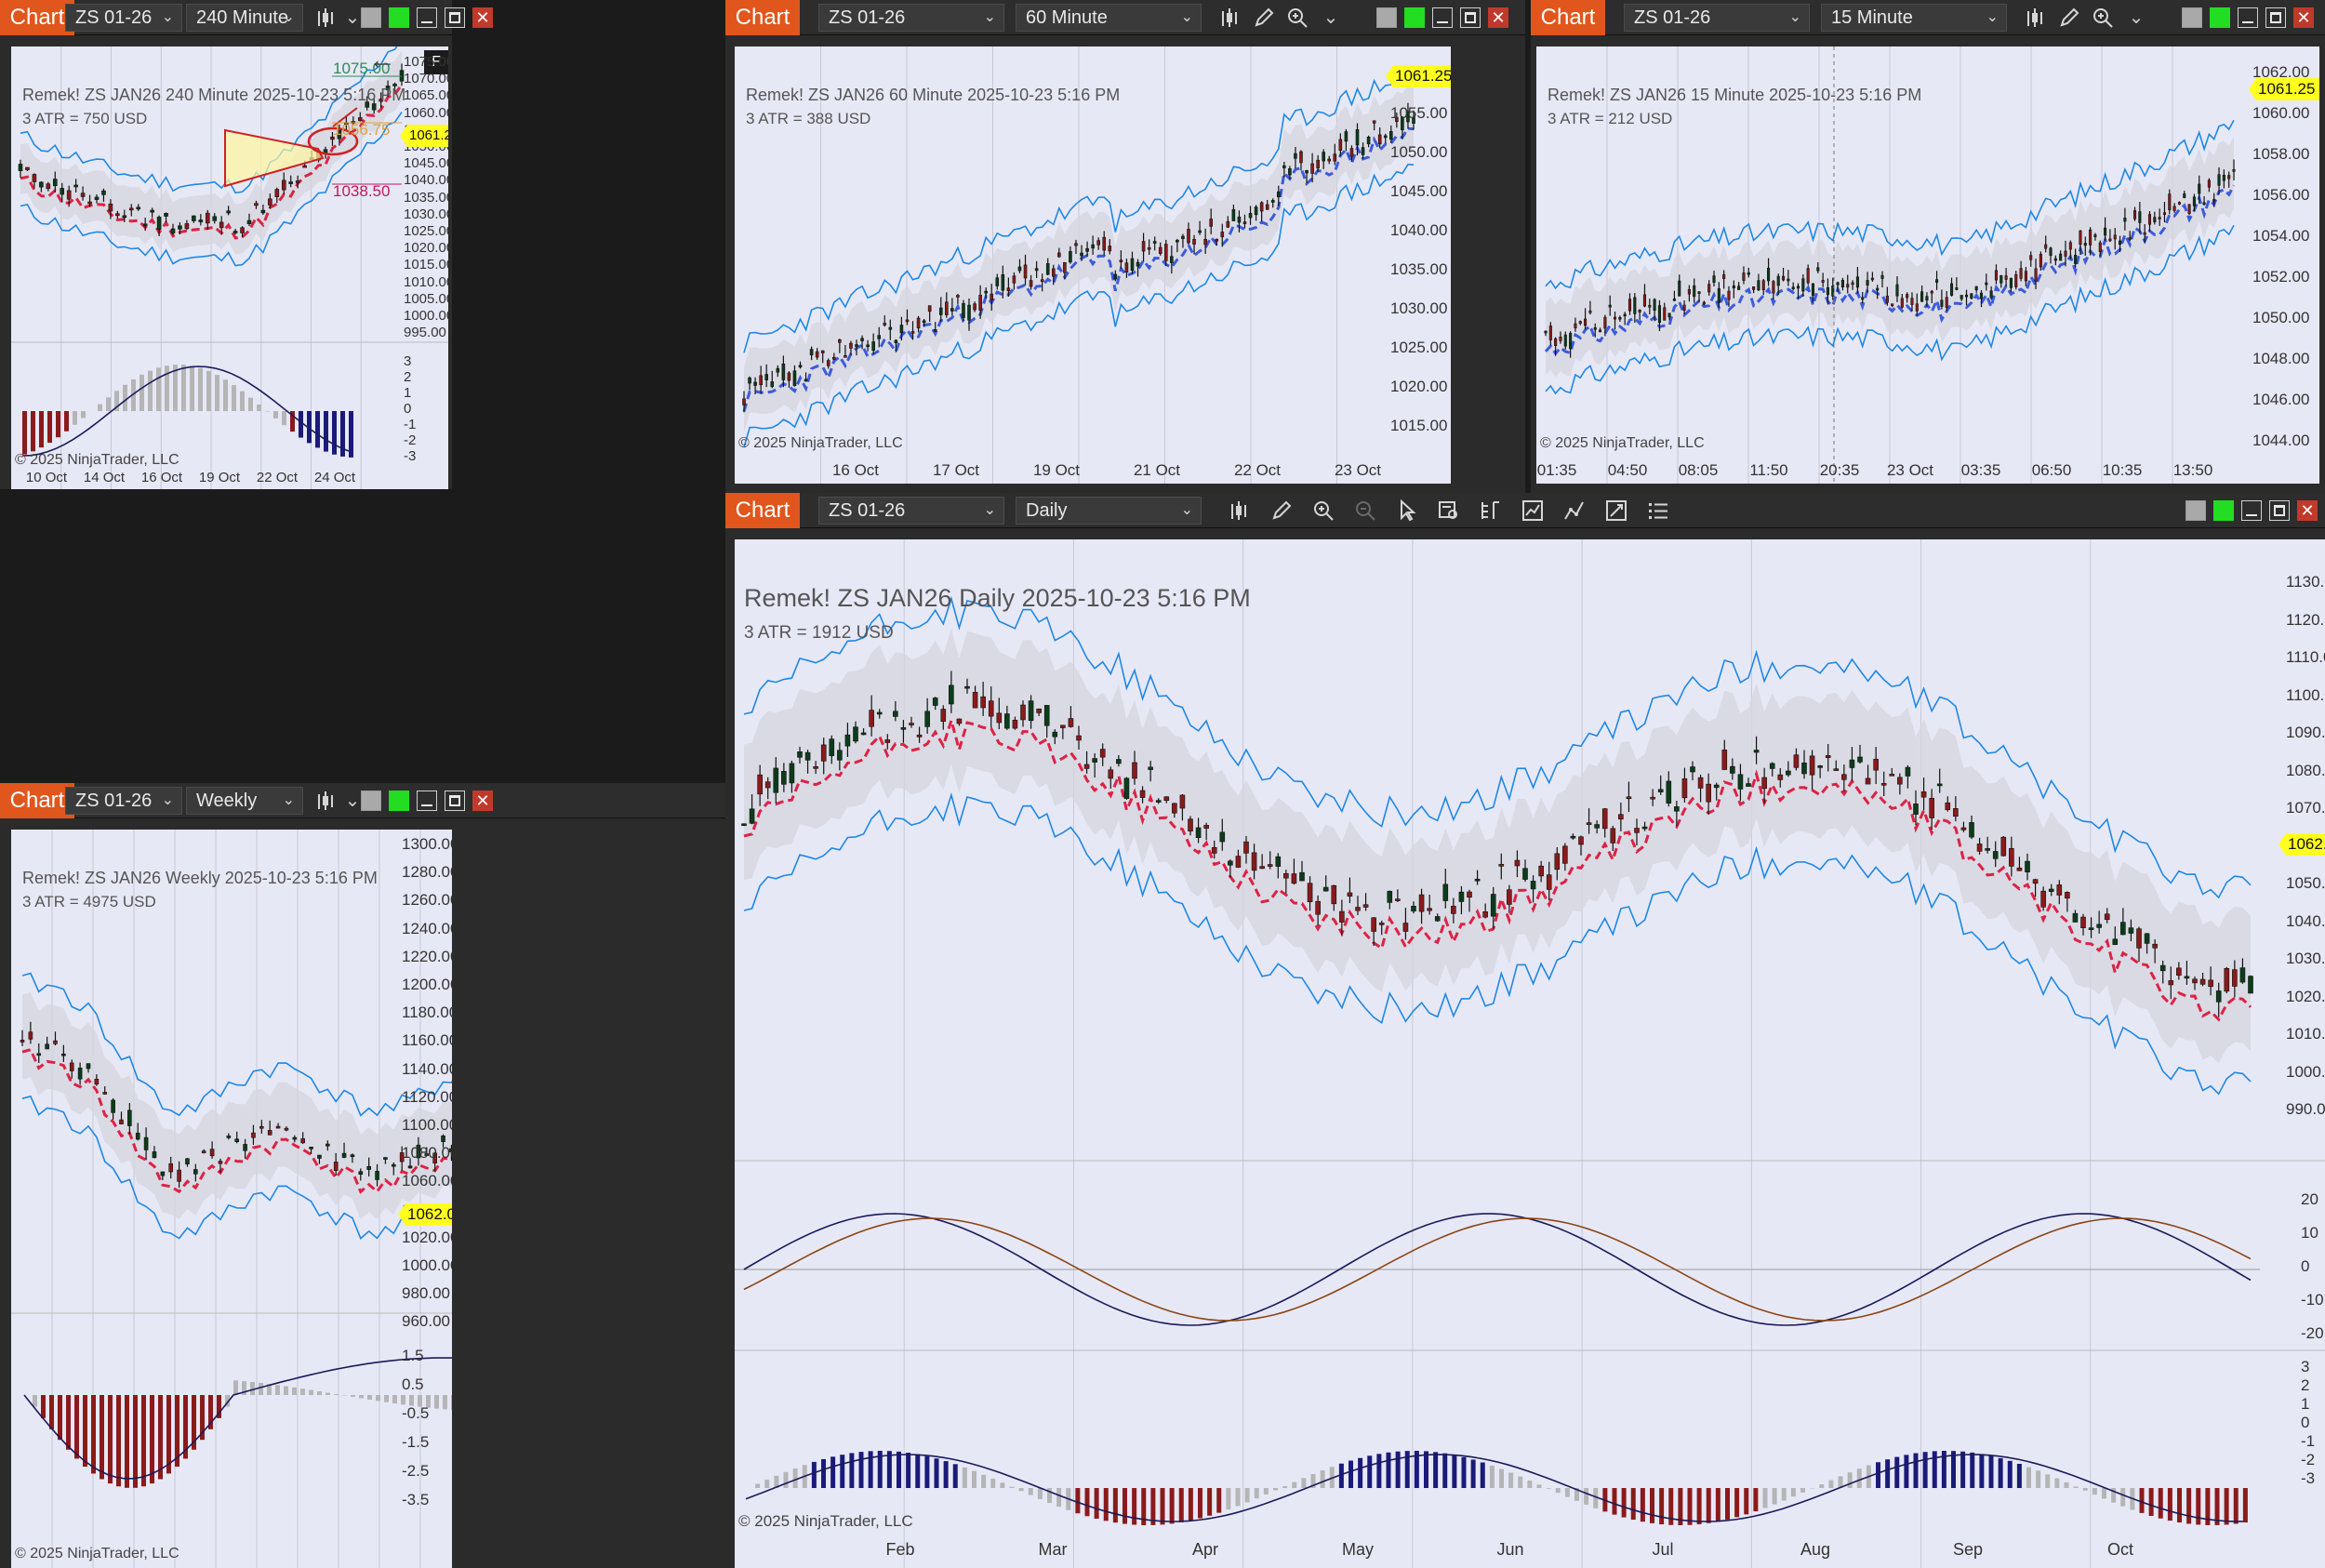  Describe the element at coordinates (185, 411) in the screenshot. I see `oscillator-line` at that location.